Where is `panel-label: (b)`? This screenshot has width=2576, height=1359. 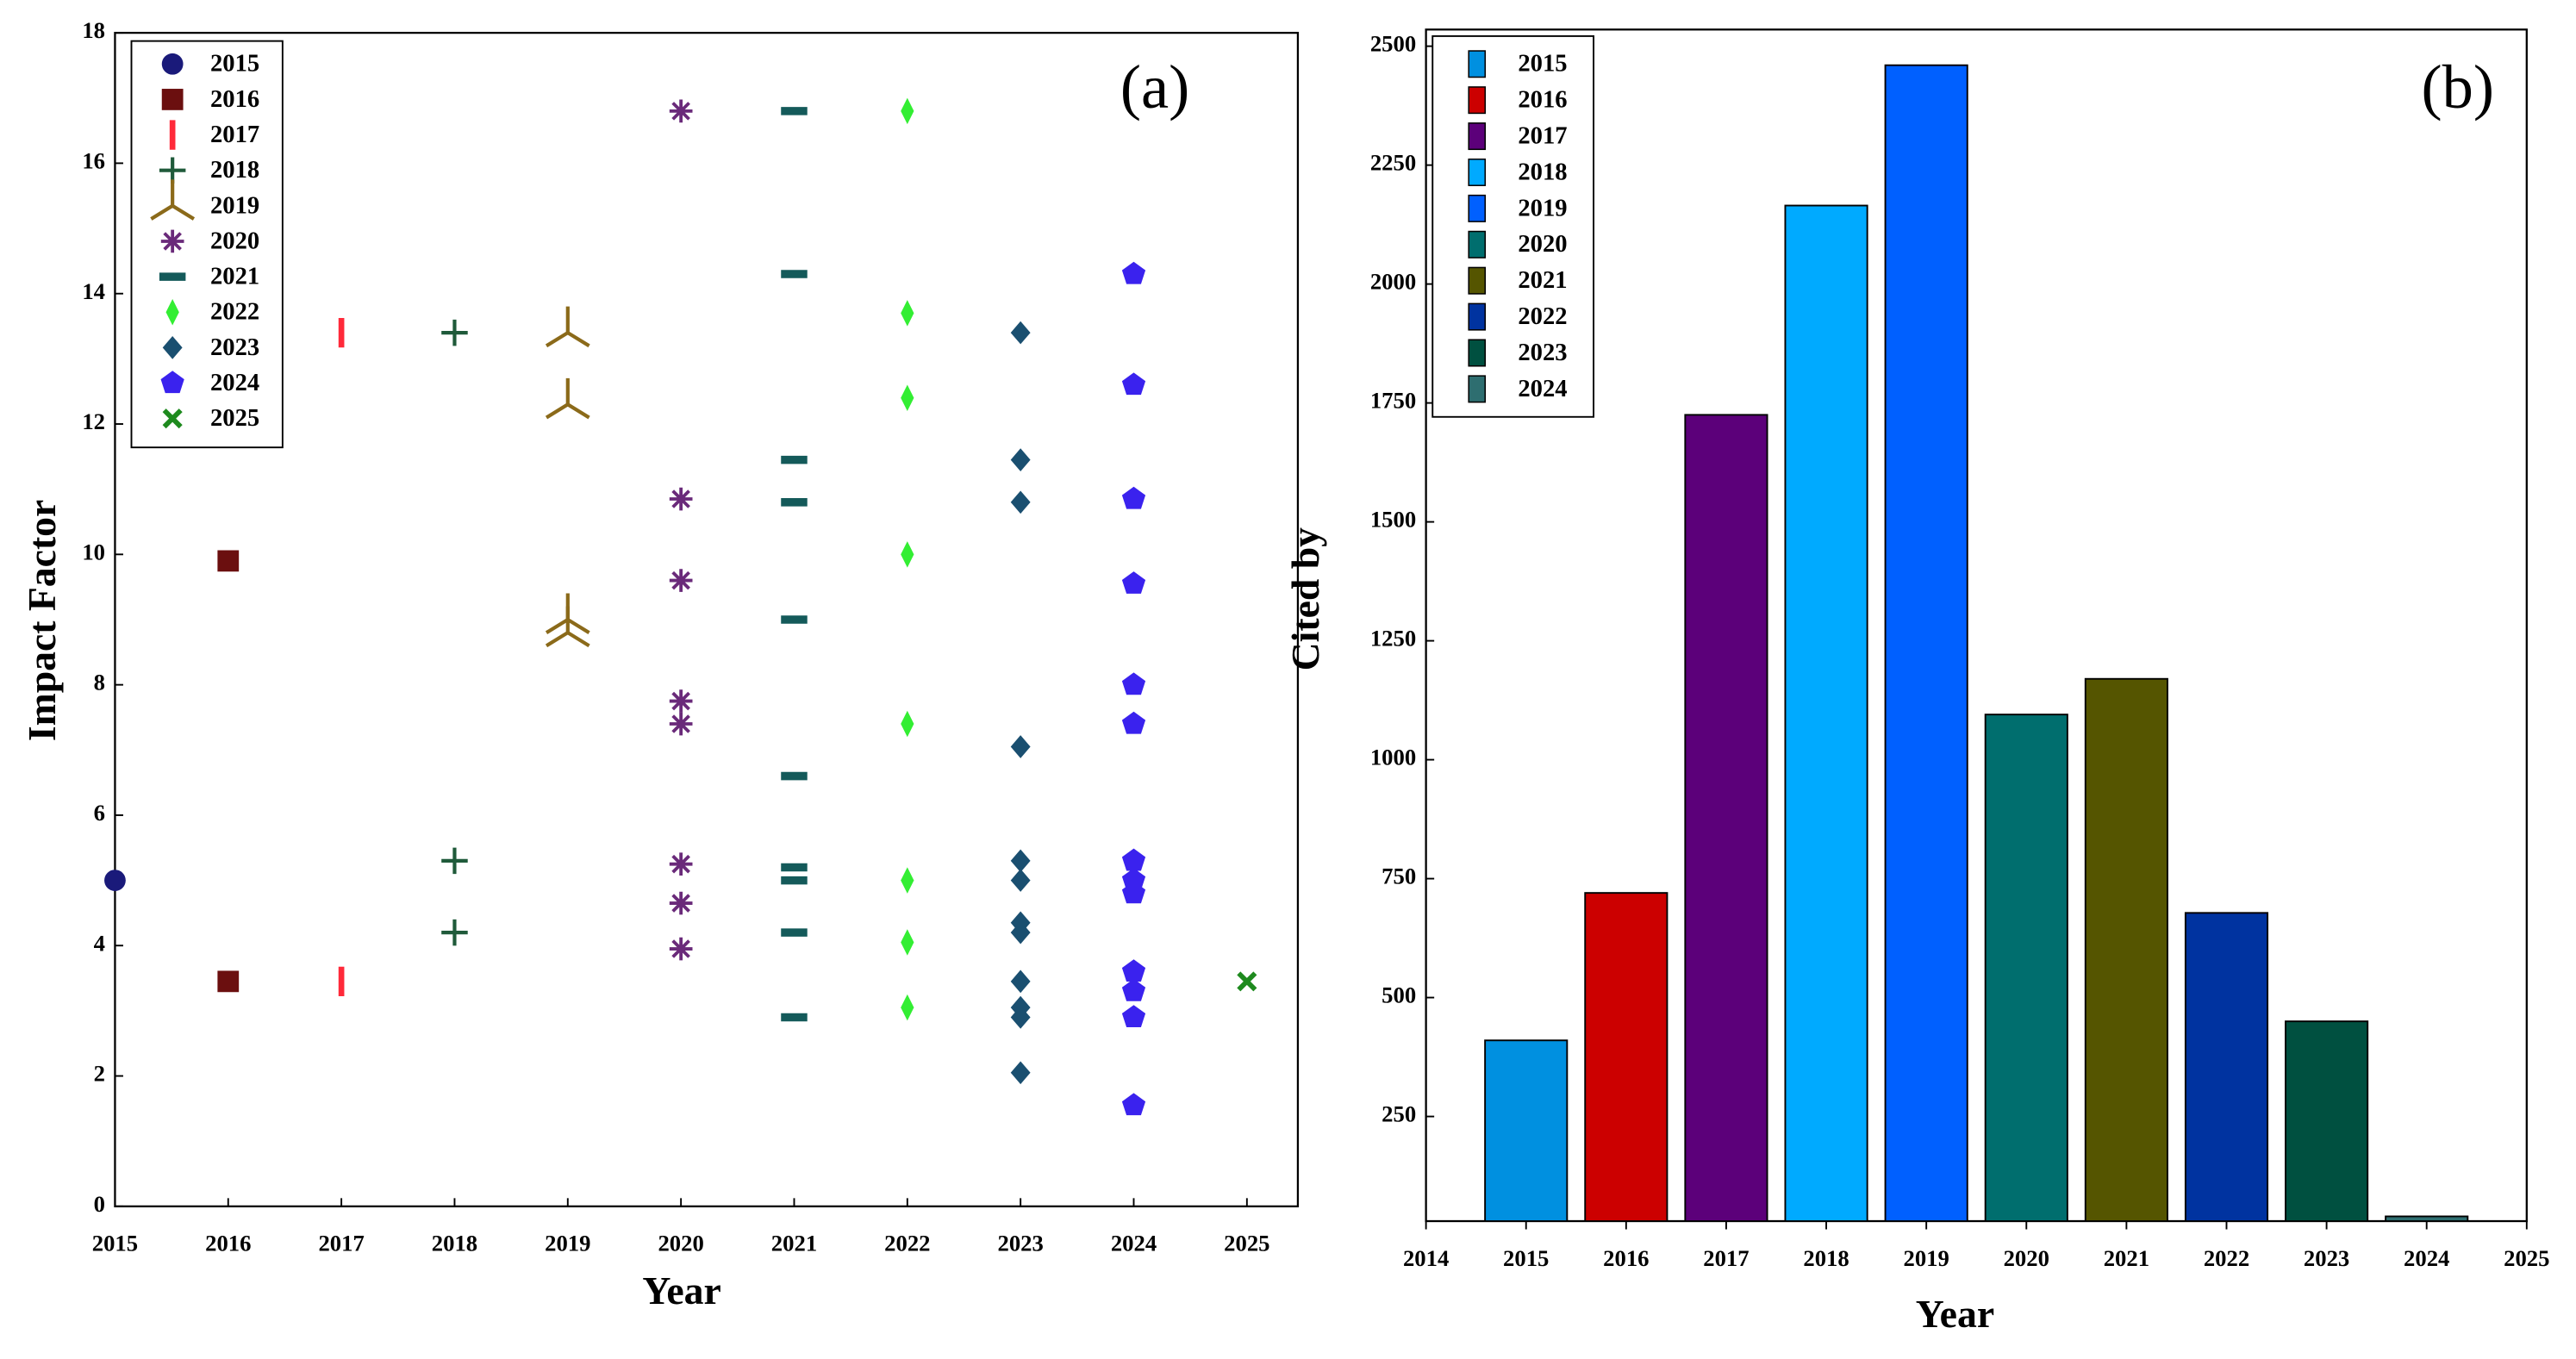
panel-label: (b) is located at coordinates (2458, 87).